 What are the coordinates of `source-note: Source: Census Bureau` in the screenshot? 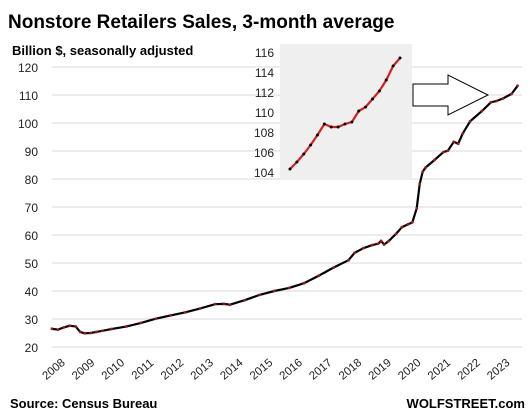 It's located at (83, 403).